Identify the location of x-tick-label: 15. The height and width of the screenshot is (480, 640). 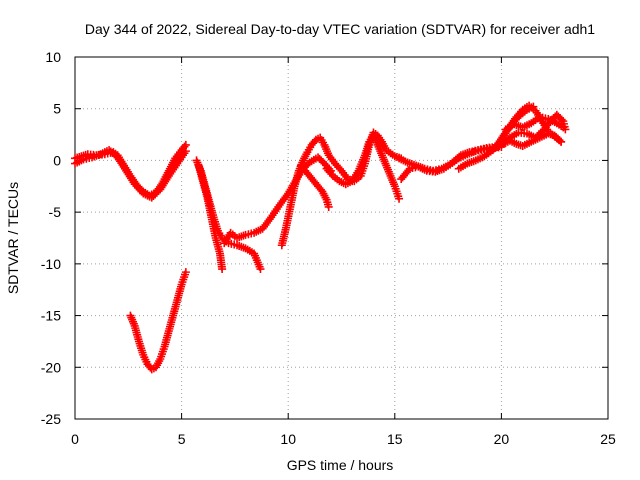
(395, 439).